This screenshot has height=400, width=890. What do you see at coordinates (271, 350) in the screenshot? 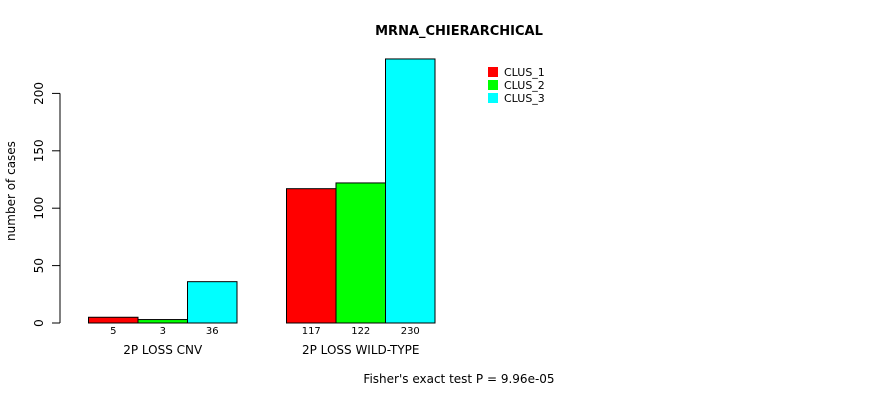
I see `category-labels: 2P LOSS CNV 2P LOSS WILD-TYPE` at bounding box center [271, 350].